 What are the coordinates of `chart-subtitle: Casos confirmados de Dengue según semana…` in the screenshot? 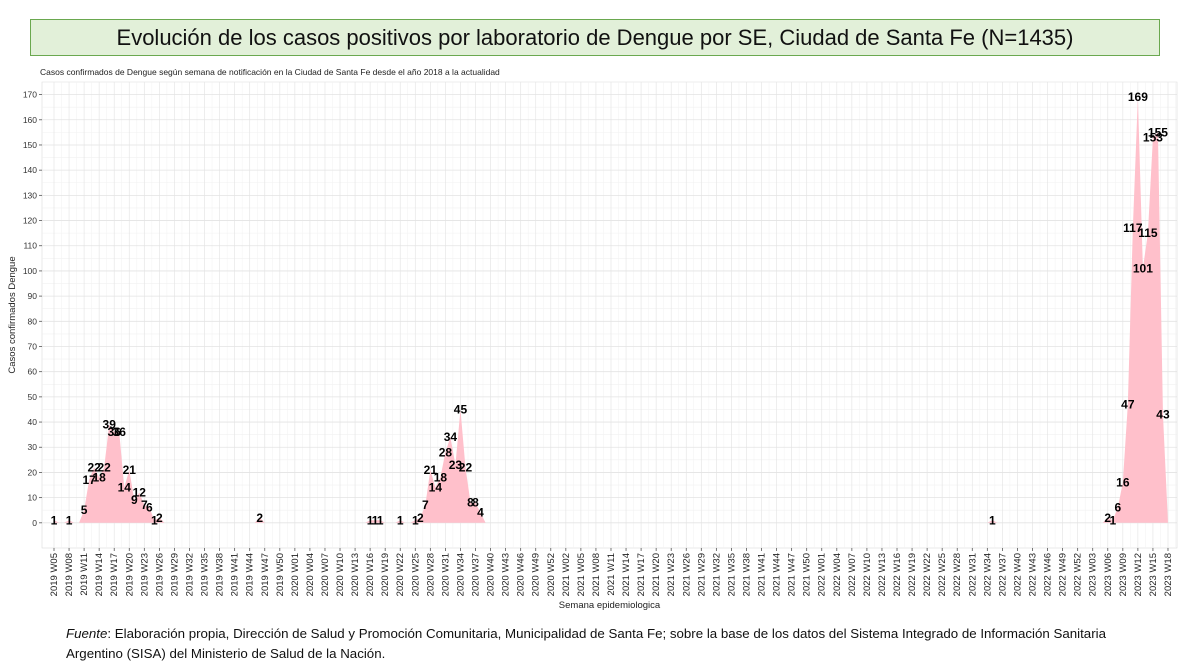 It's located at (270, 72).